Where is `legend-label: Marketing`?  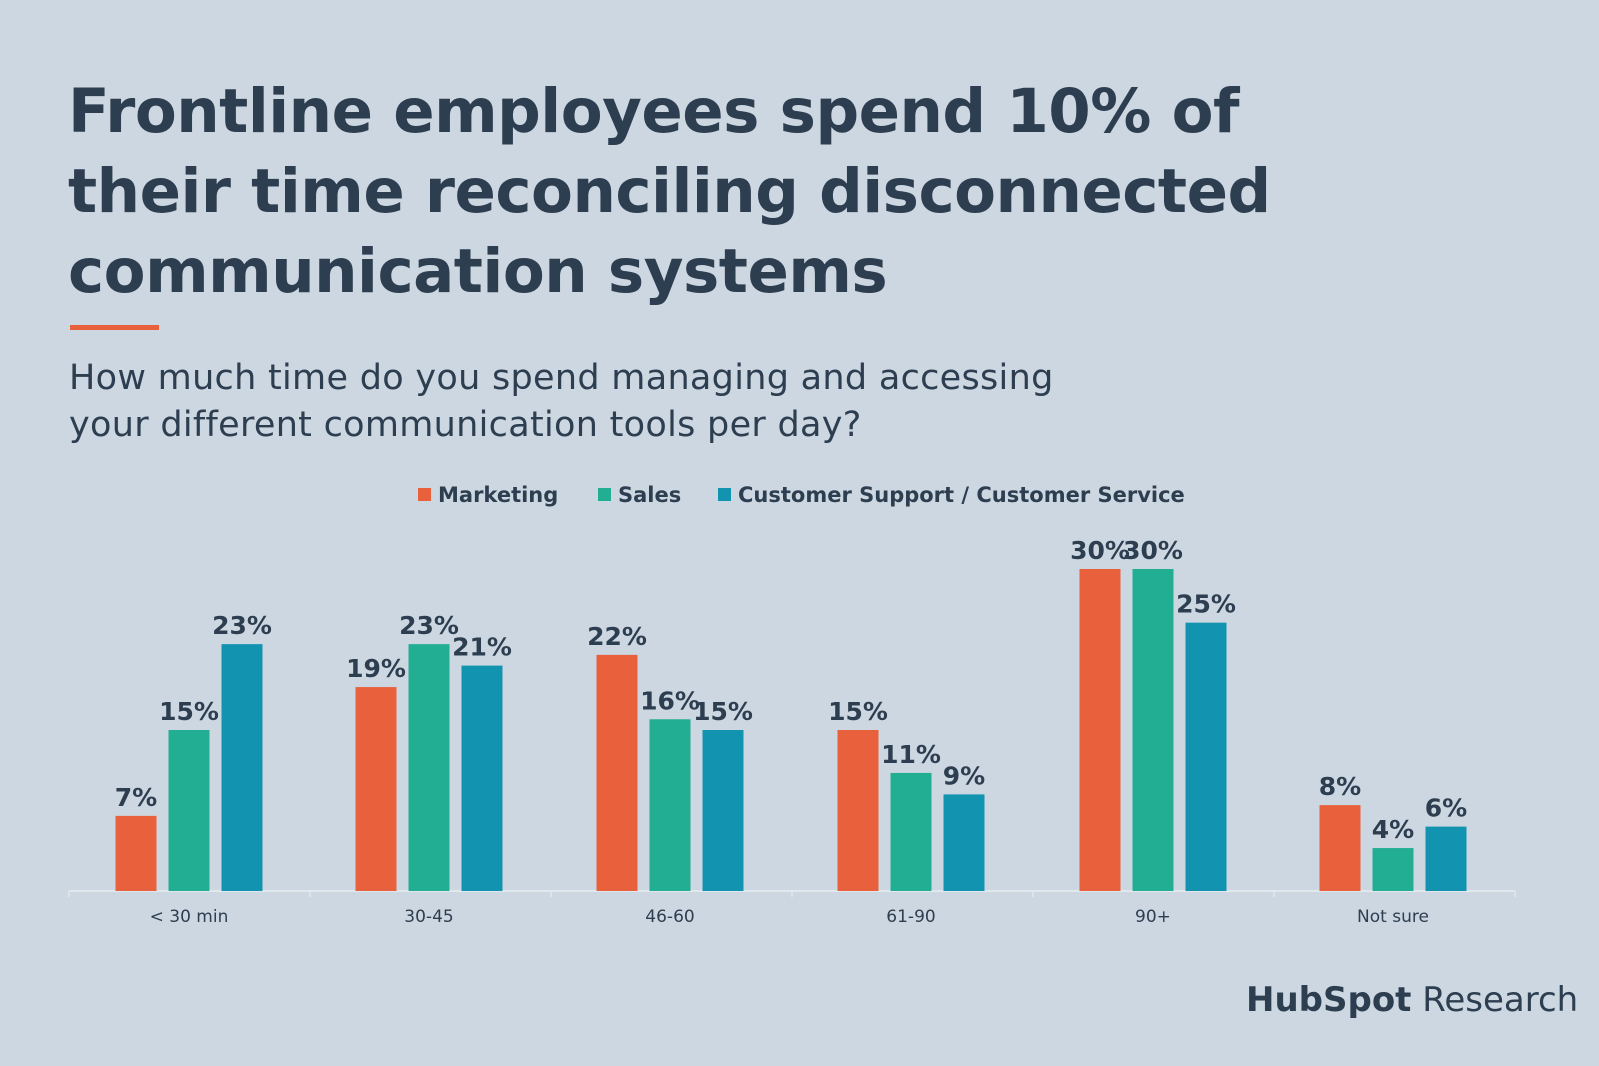
legend-label: Marketing is located at coordinates (498, 495).